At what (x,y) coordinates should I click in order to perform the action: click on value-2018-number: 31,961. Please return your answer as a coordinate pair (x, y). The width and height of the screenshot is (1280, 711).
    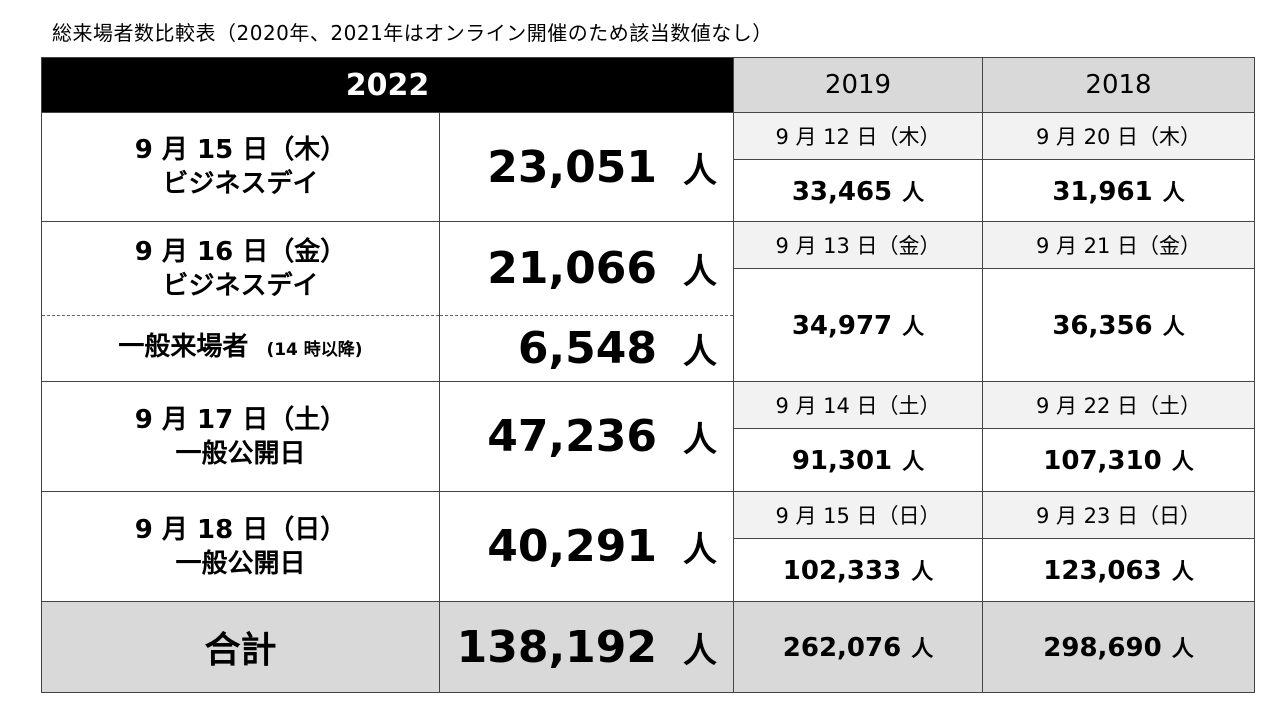
    Looking at the image, I should click on (1102, 191).